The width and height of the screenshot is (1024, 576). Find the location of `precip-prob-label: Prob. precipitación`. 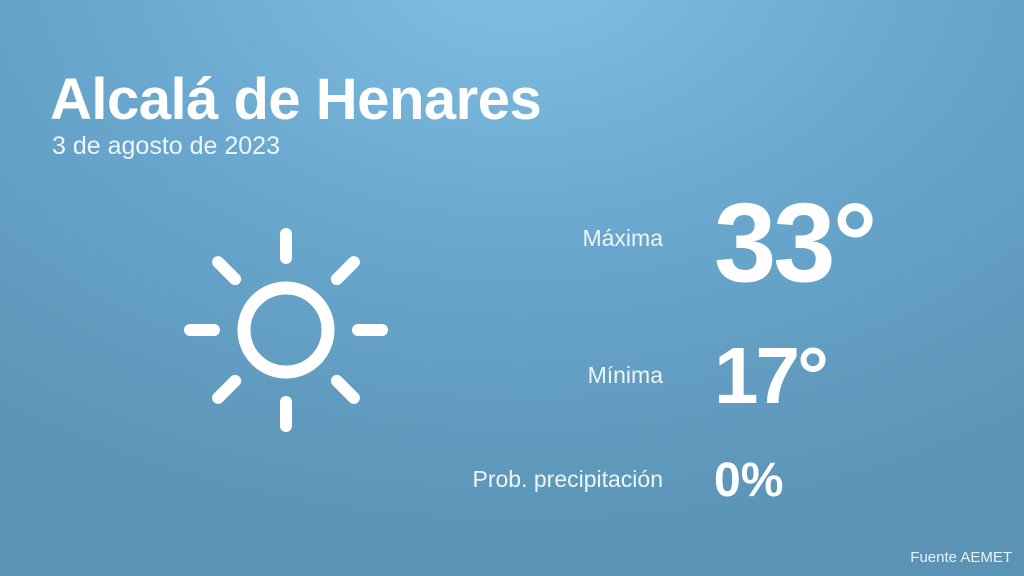

precip-prob-label: Prob. precipitación is located at coordinates (568, 479).